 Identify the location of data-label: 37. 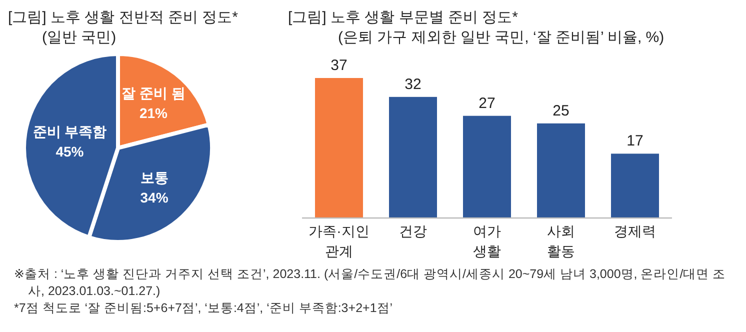
(339, 65).